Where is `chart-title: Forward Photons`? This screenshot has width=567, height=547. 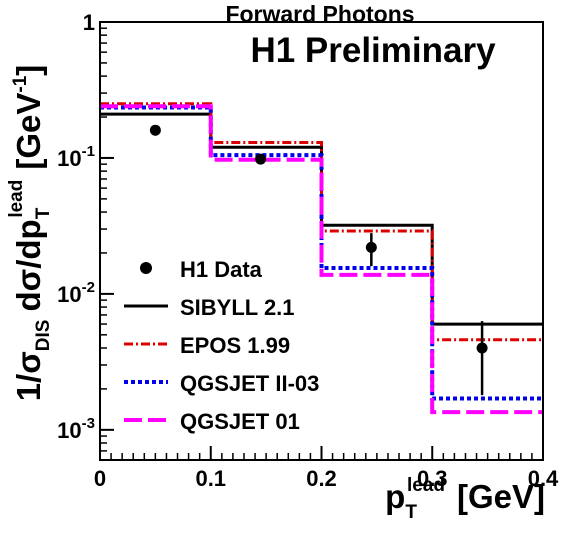
chart-title: Forward Photons is located at coordinates (319, 14).